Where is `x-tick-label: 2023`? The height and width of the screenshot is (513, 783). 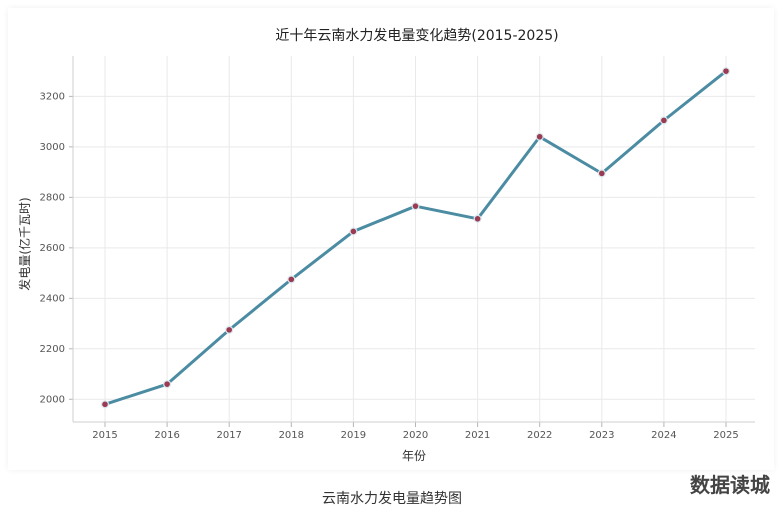
x-tick-label: 2023 is located at coordinates (601, 435).